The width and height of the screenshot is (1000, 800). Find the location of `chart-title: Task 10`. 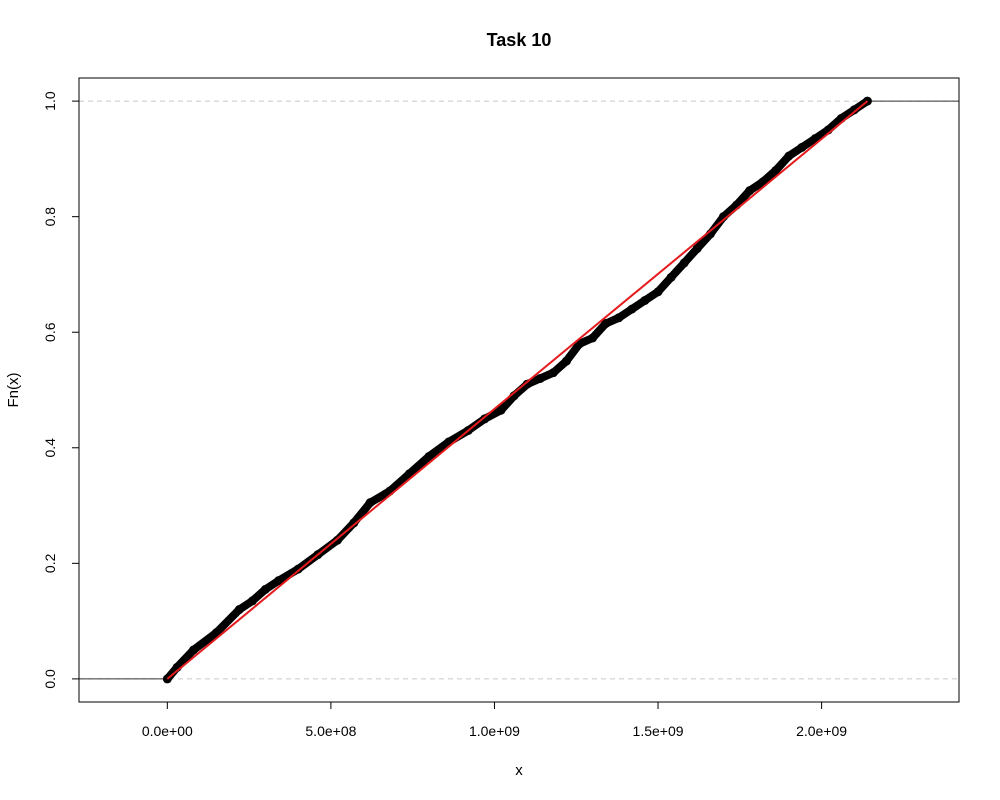

chart-title: Task 10 is located at coordinates (519, 40).